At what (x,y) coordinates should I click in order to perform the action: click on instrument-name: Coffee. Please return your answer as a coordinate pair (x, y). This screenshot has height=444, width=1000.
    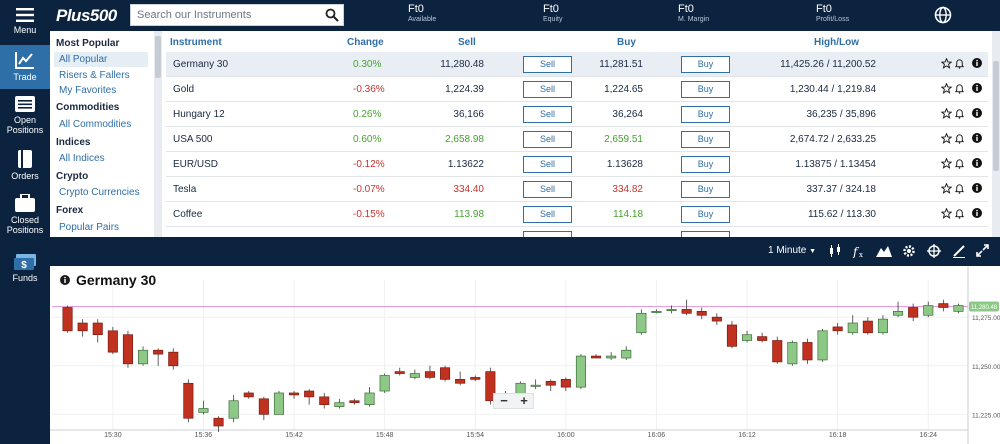
    Looking at the image, I should click on (188, 214).